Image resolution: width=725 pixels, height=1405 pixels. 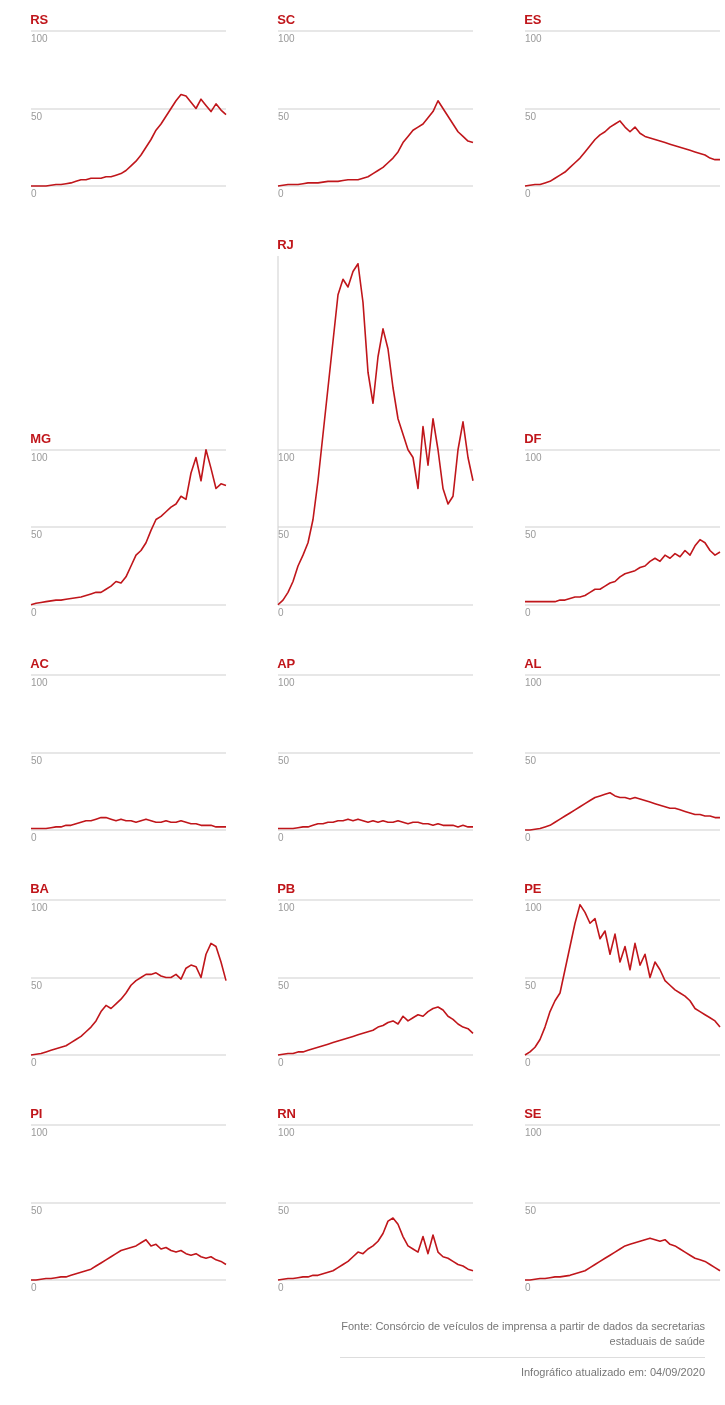 What do you see at coordinates (40, 663) in the screenshot?
I see `chart-title: AC` at bounding box center [40, 663].